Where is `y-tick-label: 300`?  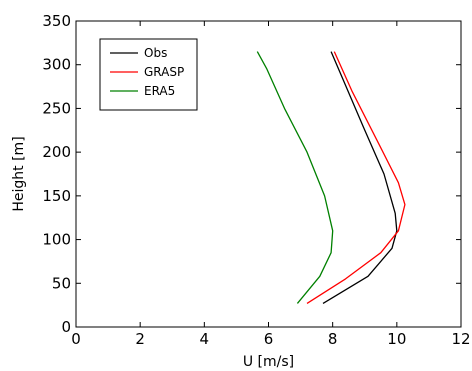 y-tick-label: 300 is located at coordinates (56, 65).